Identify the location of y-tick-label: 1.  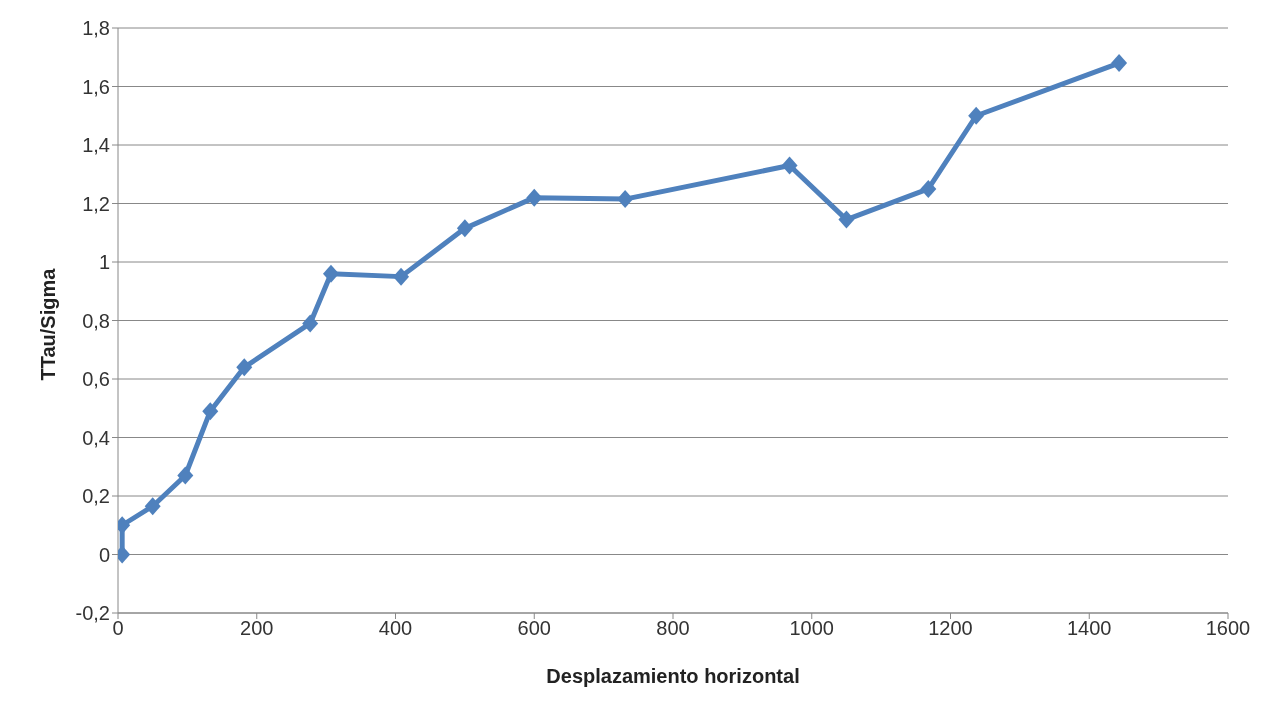
(104, 262).